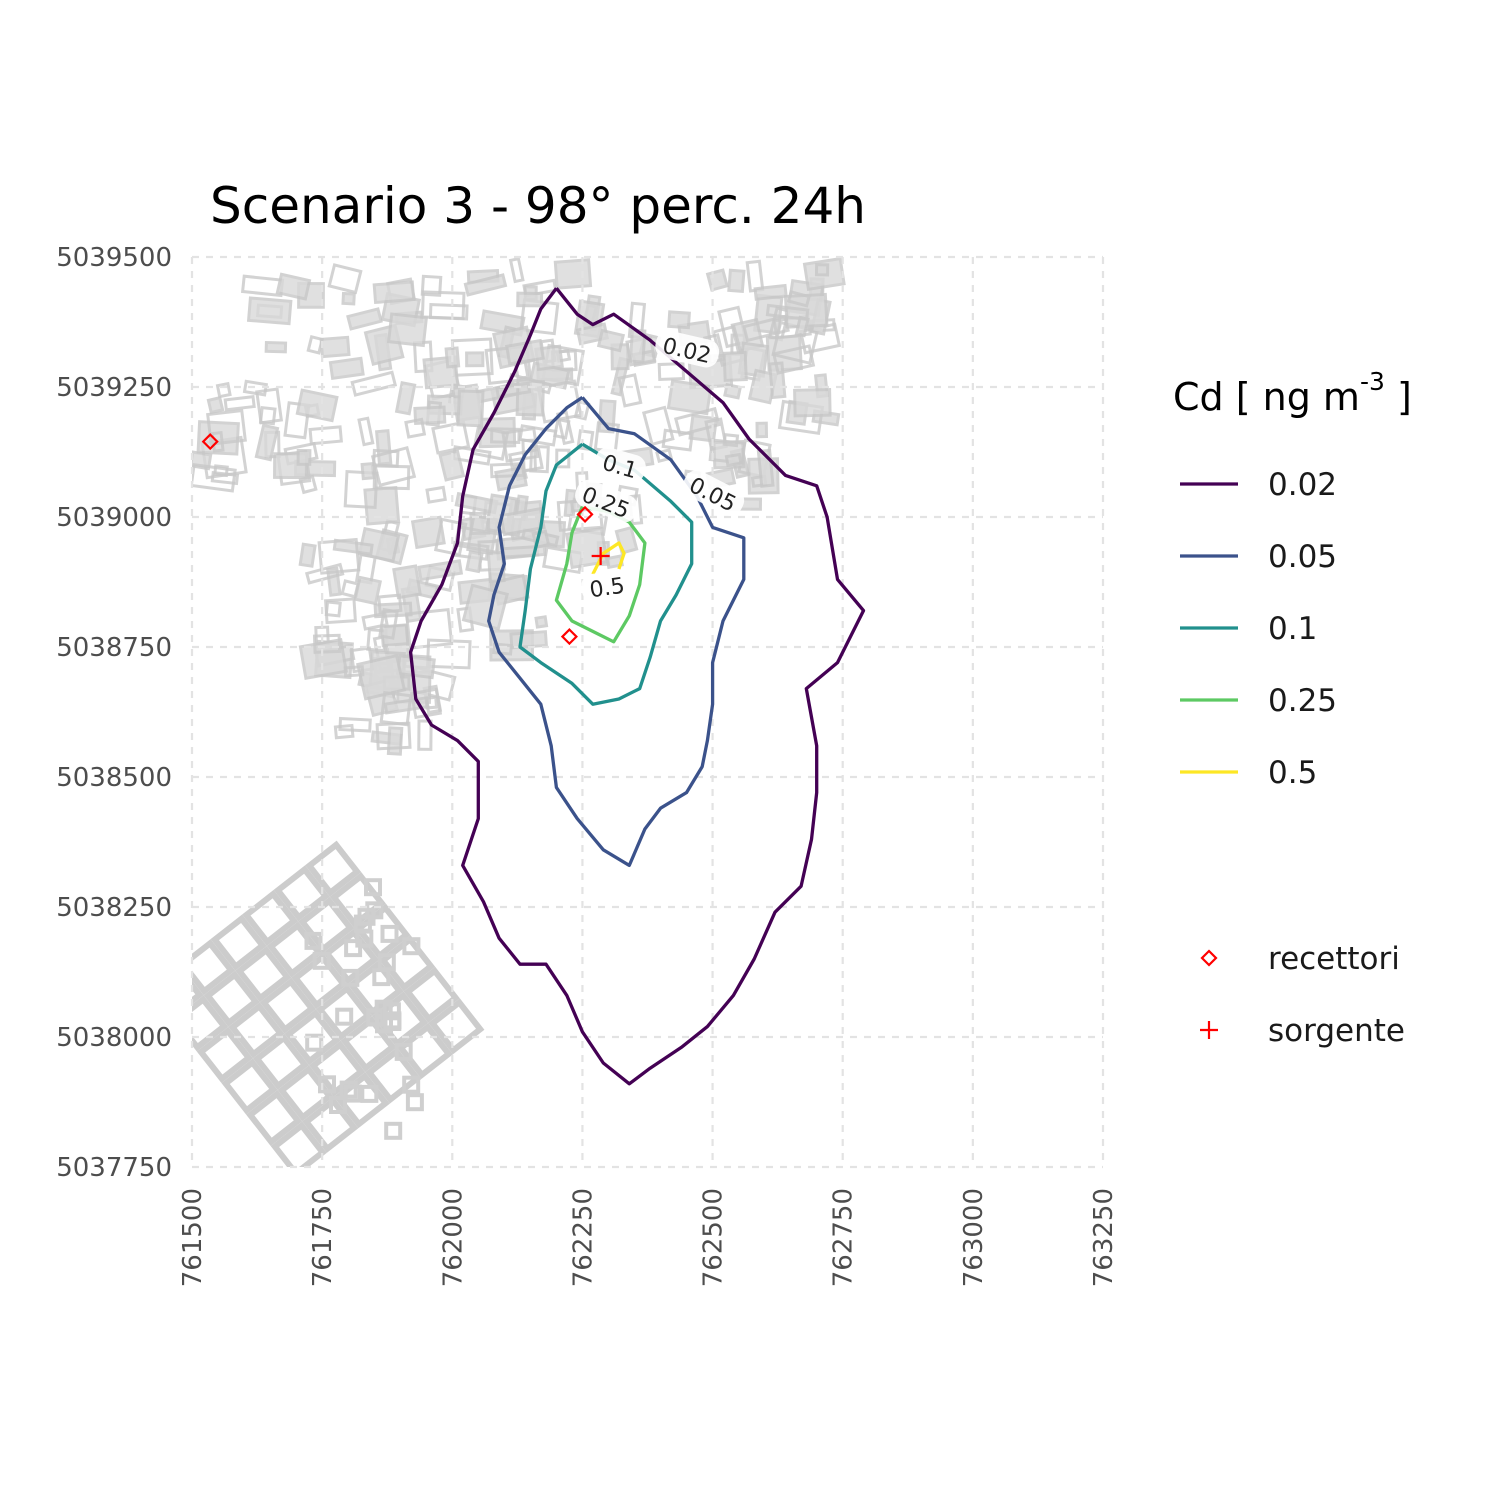 Image resolution: width=1500 pixels, height=1500 pixels. I want to click on legend-levels: 0.02 0.05 0.1 0.25 0.5, so click(1258, 629).